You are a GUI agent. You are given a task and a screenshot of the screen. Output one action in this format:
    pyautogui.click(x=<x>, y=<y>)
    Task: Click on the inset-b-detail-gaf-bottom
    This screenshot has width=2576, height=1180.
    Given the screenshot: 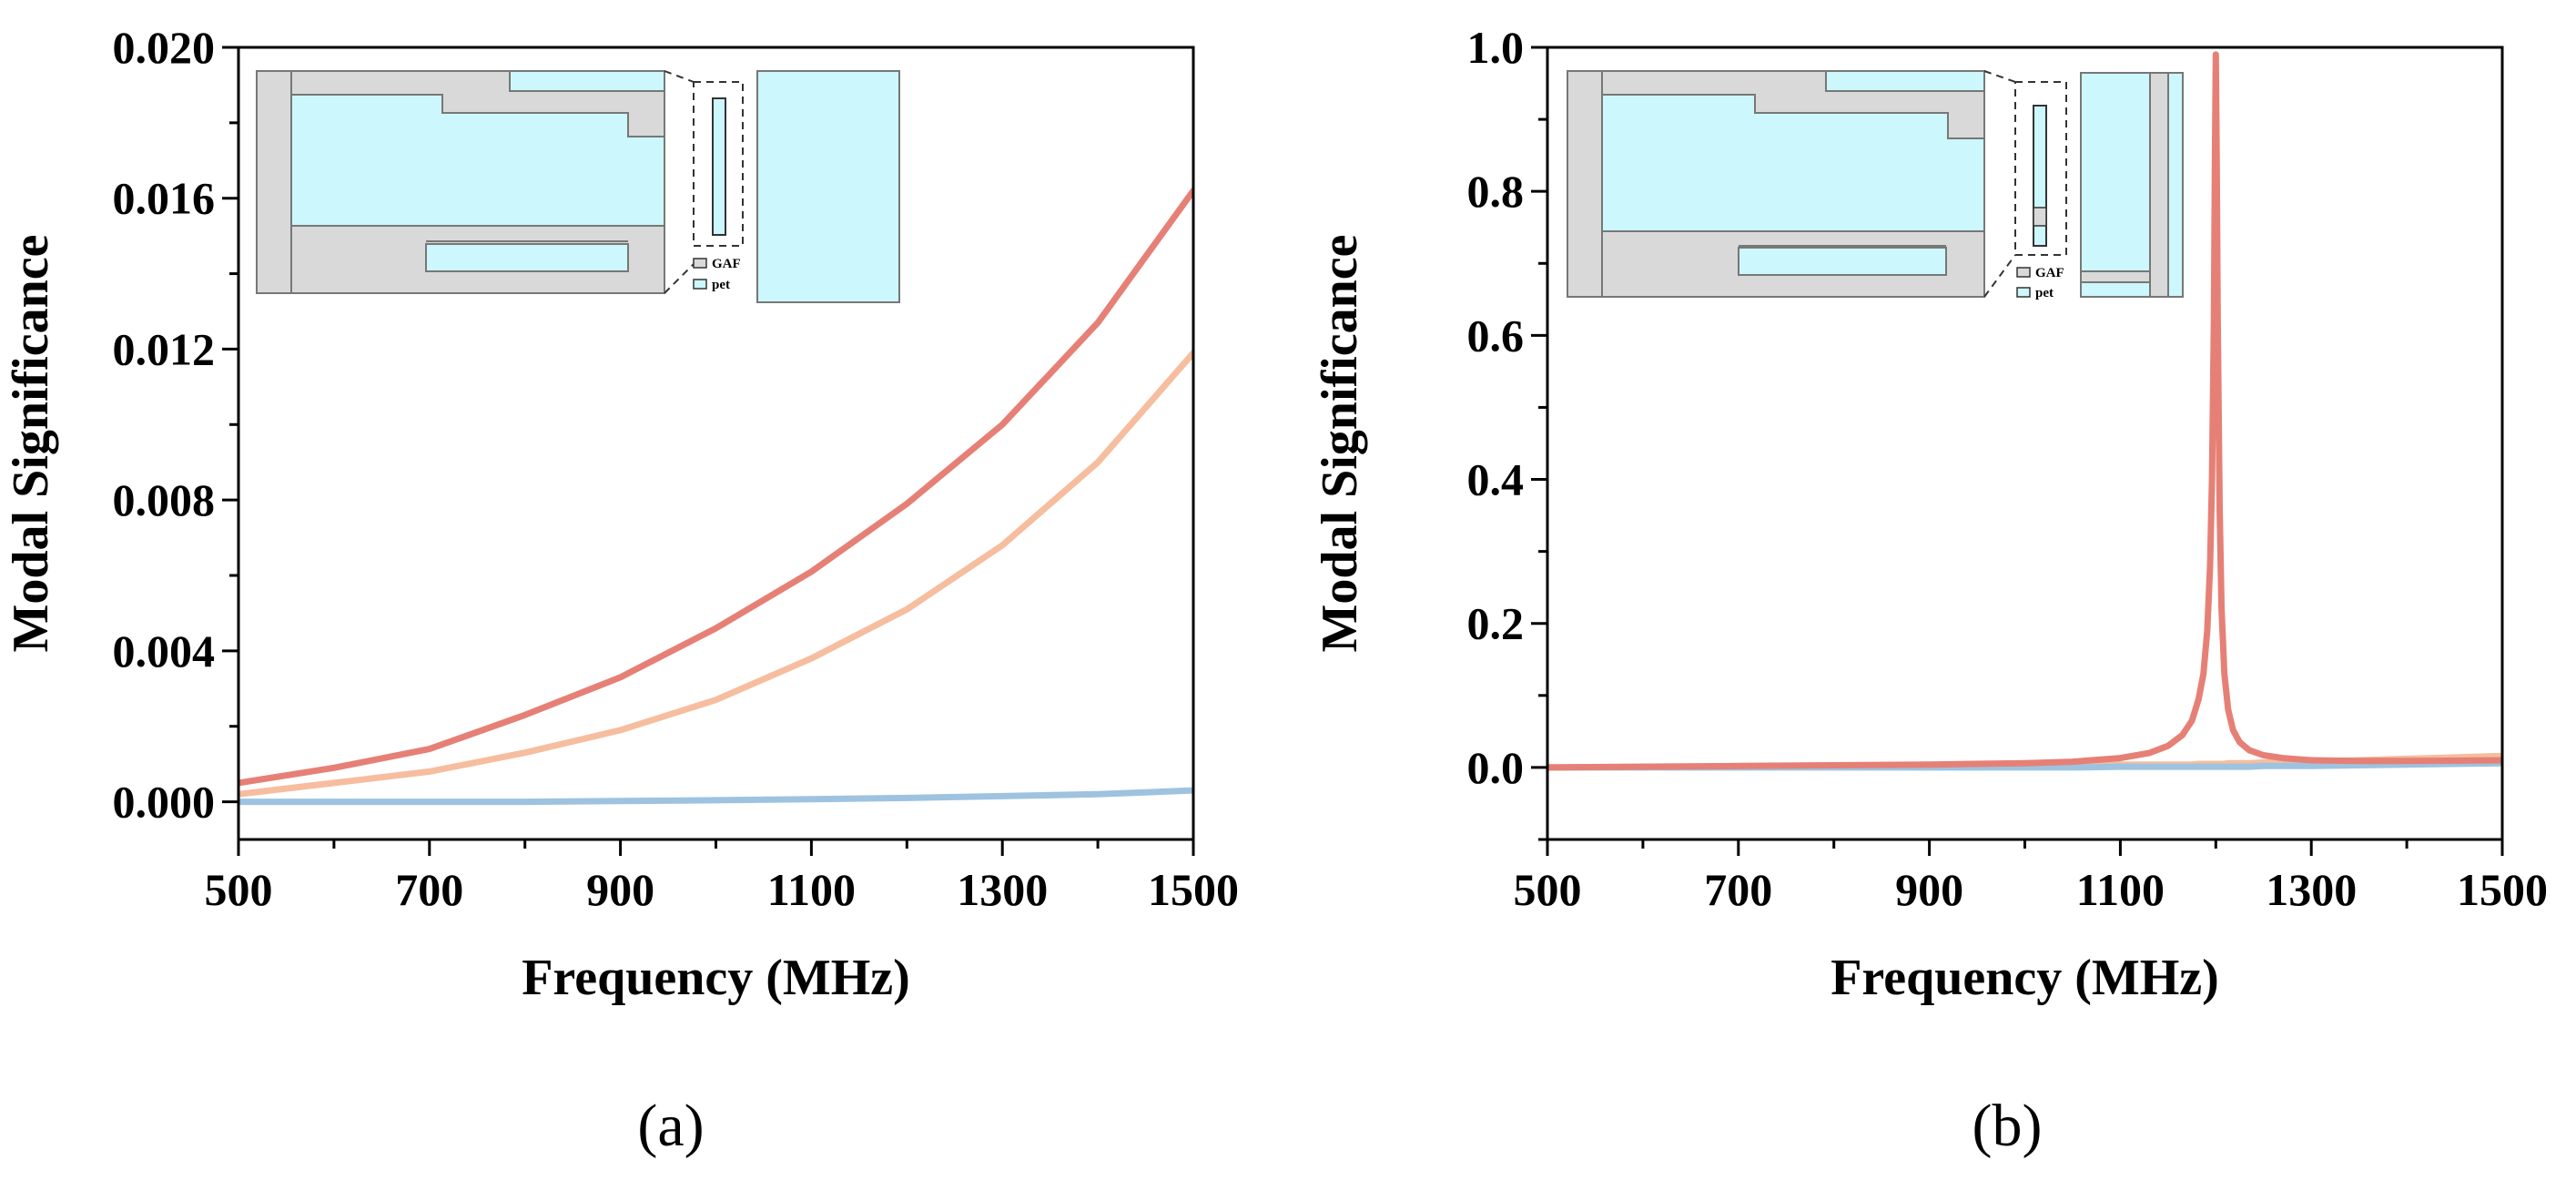 What is the action you would take?
    pyautogui.click(x=2115, y=277)
    